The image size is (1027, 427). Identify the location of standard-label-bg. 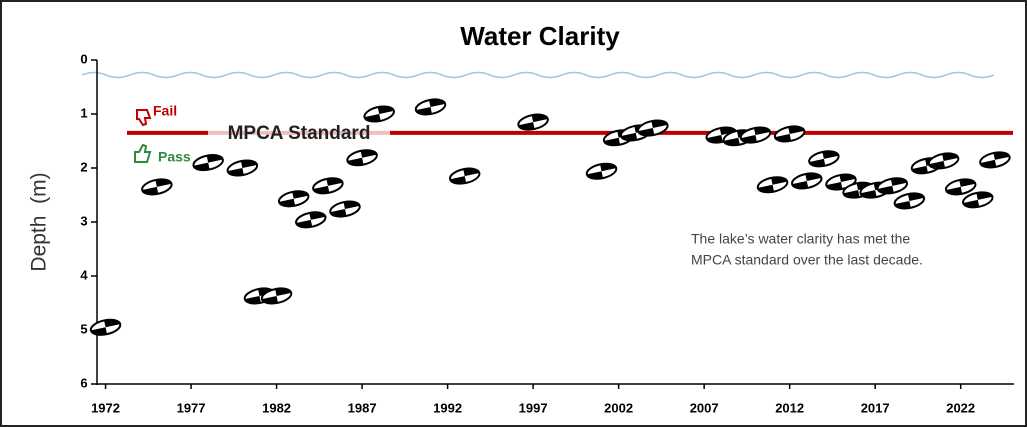
(299, 132).